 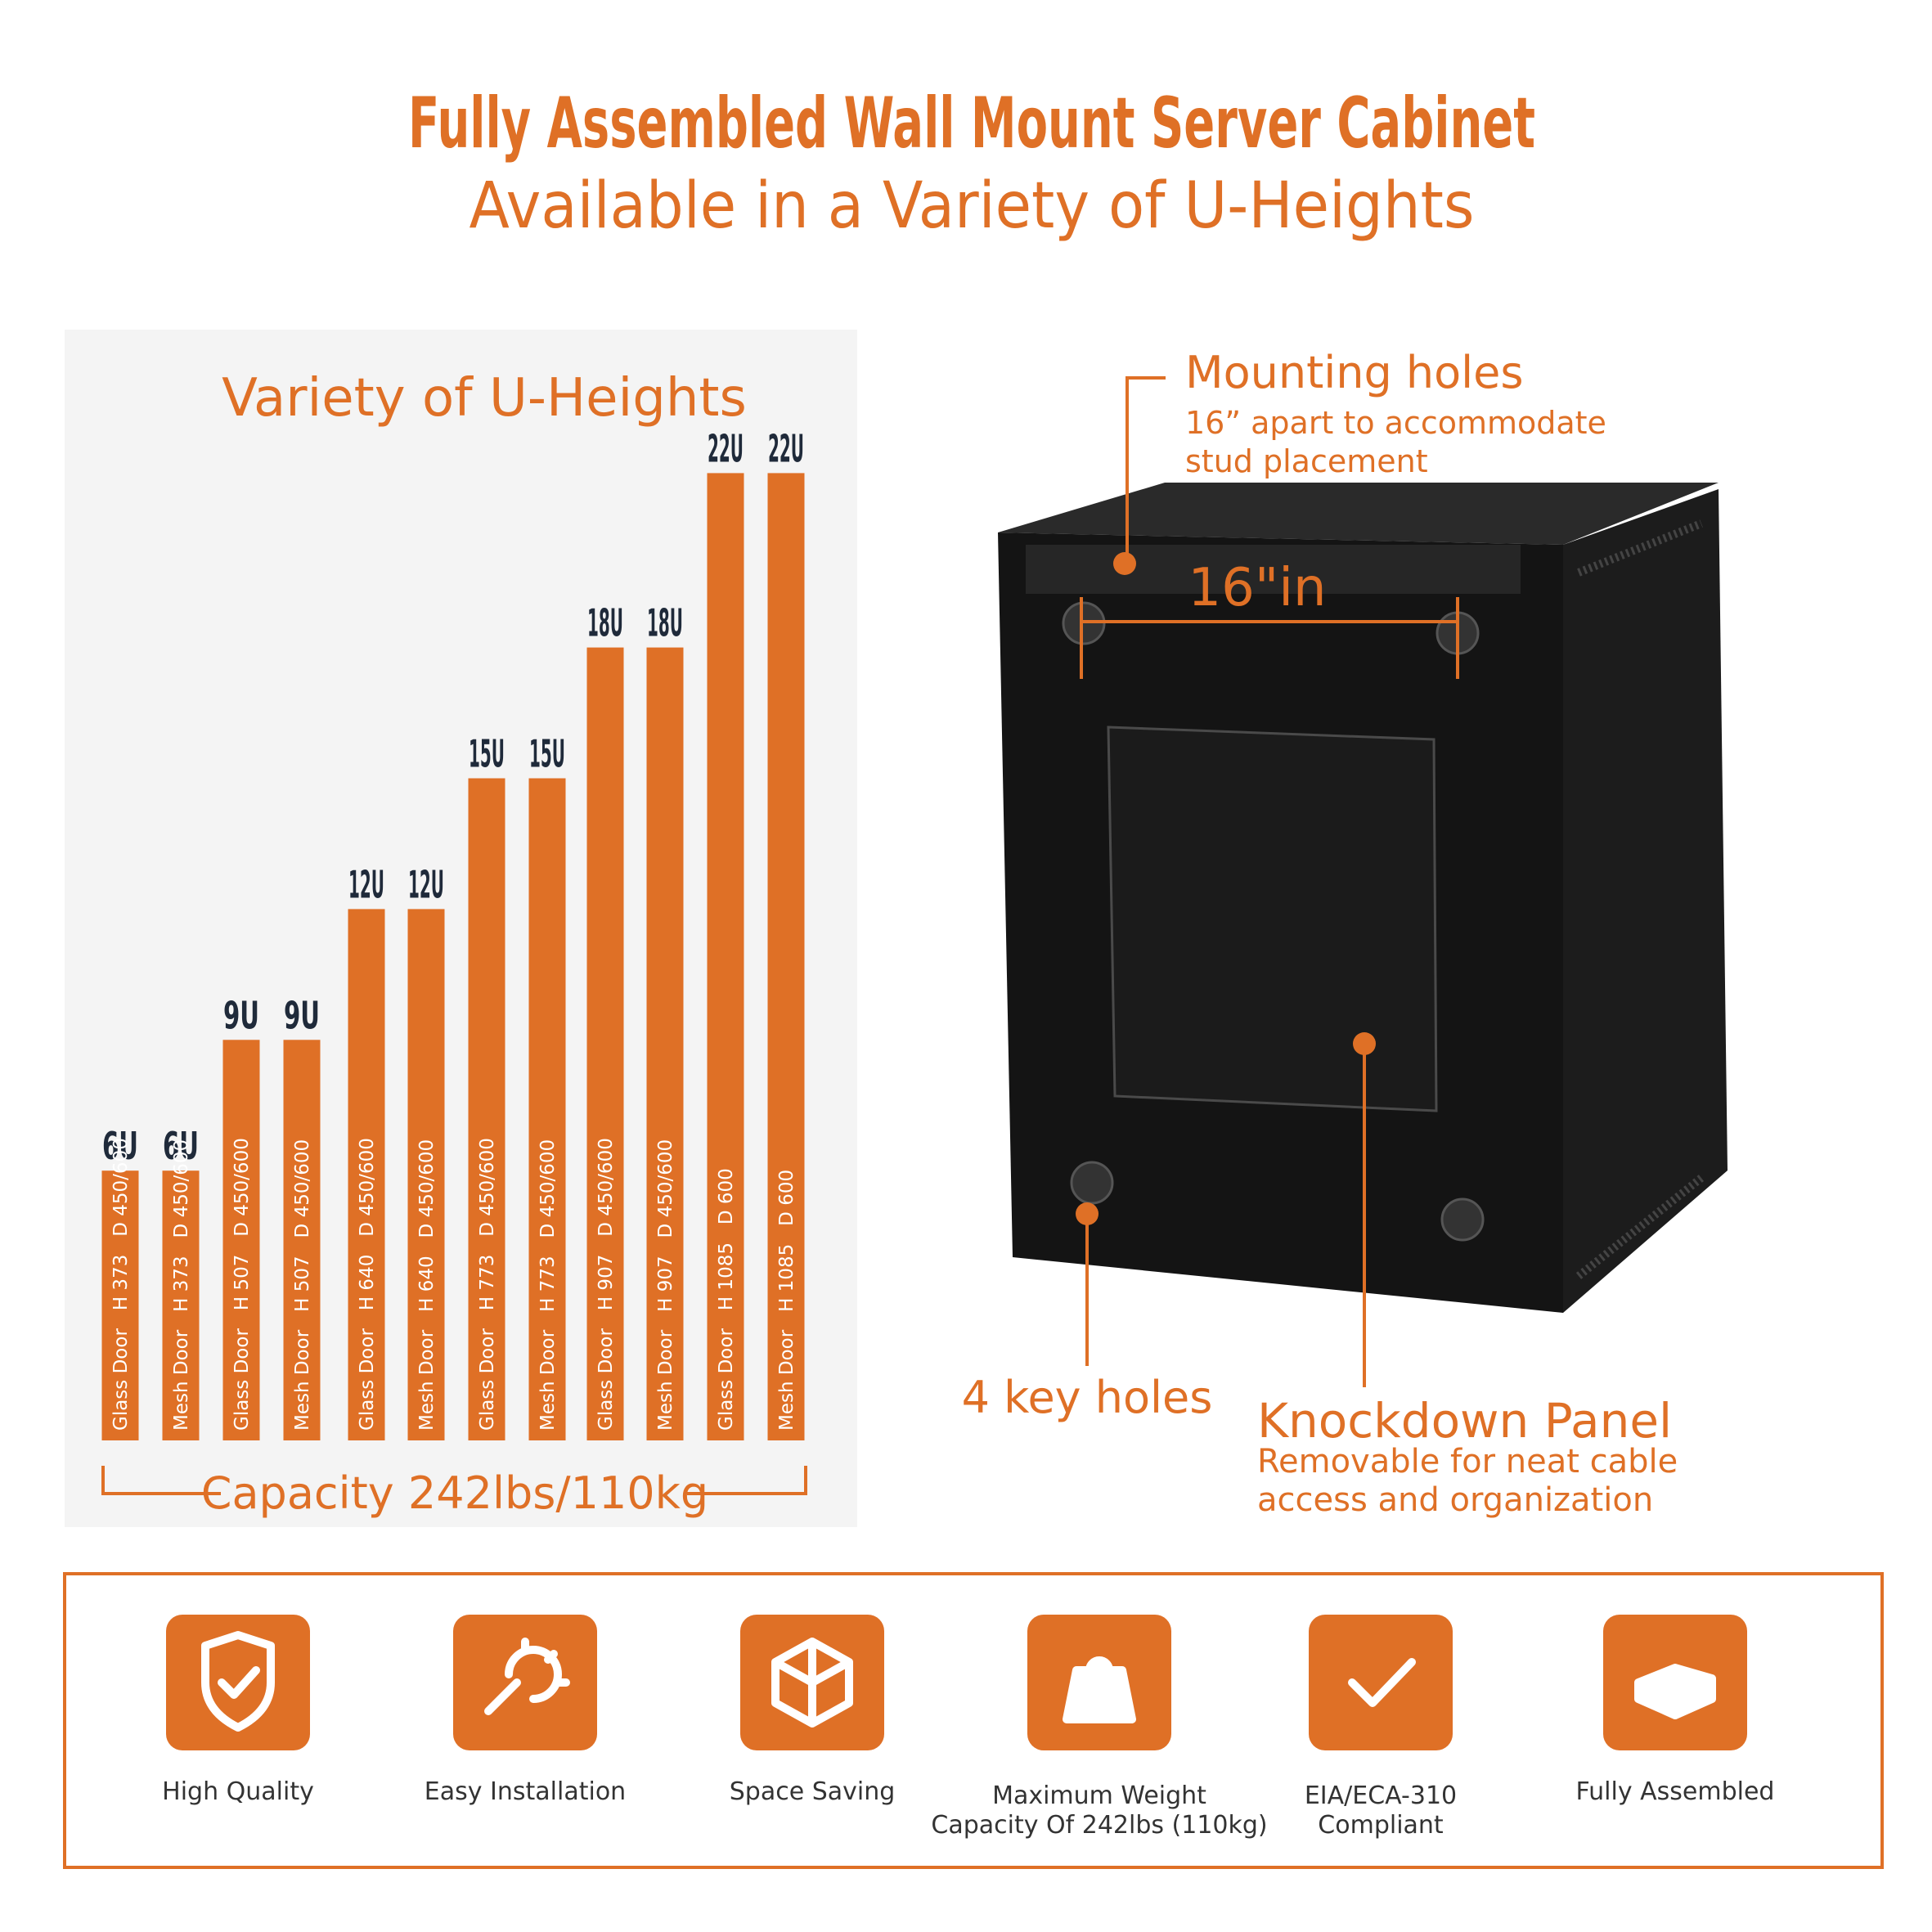 I want to click on knockdown-text: Removable for neat cable, so click(x=1467, y=1462).